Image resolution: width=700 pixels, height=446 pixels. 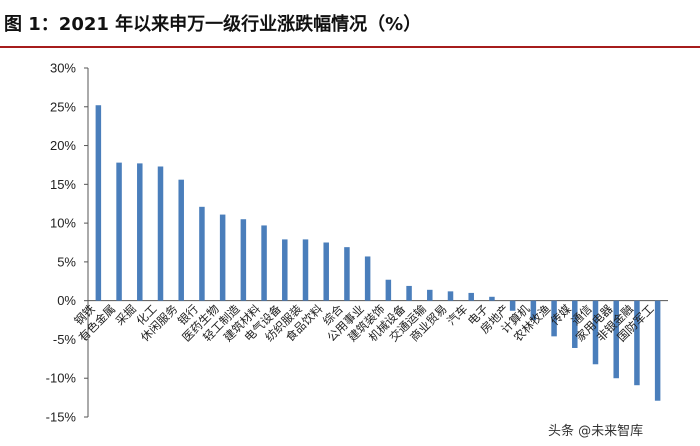 What do you see at coordinates (350, 47) in the screenshot?
I see `title-divider` at bounding box center [350, 47].